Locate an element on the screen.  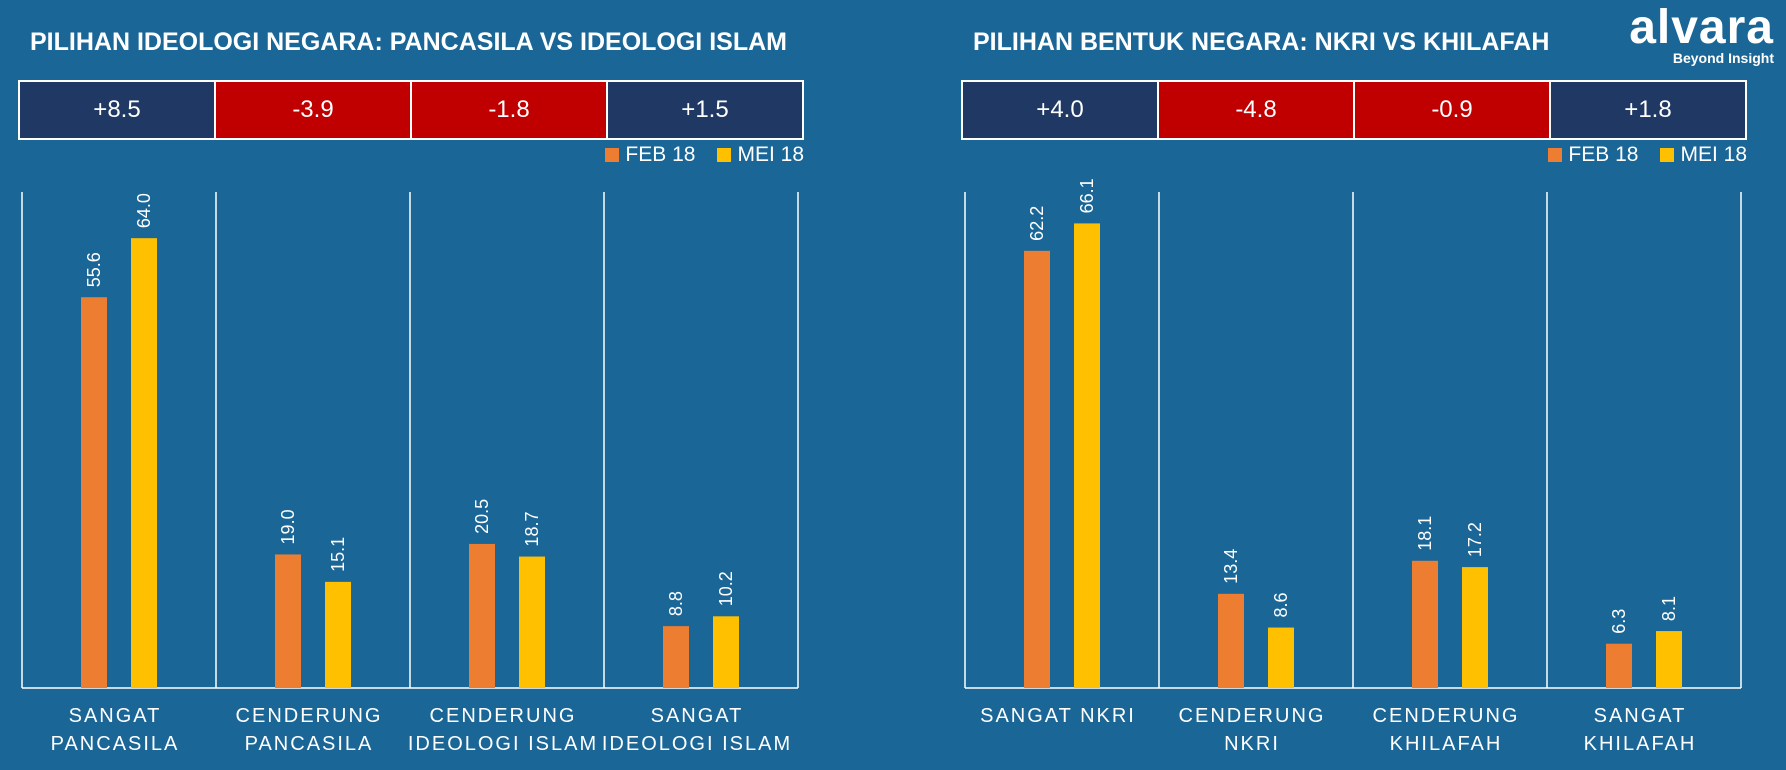
category-label-line: SANGAT NKRI is located at coordinates (1058, 716).